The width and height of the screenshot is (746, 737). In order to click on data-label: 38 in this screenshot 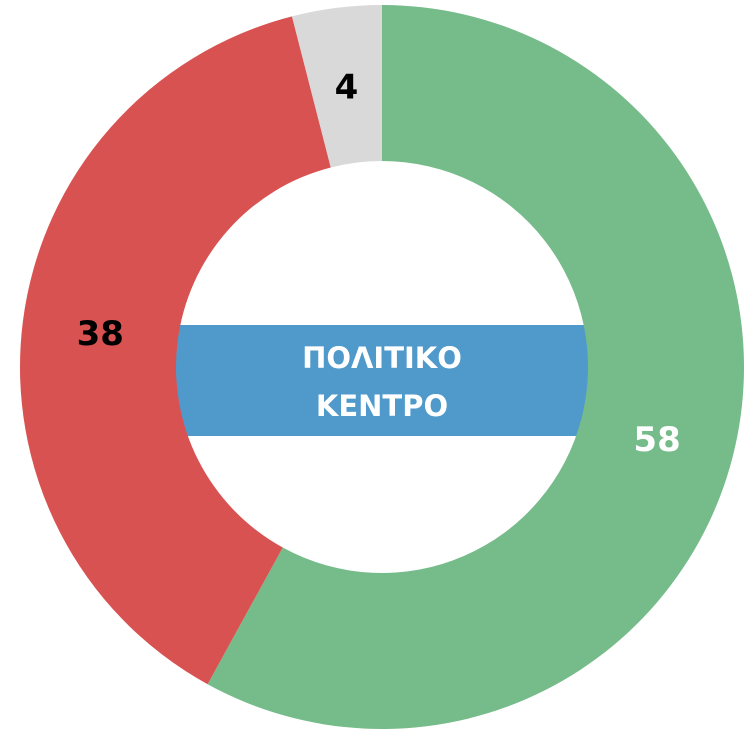, I will do `click(100, 334)`.